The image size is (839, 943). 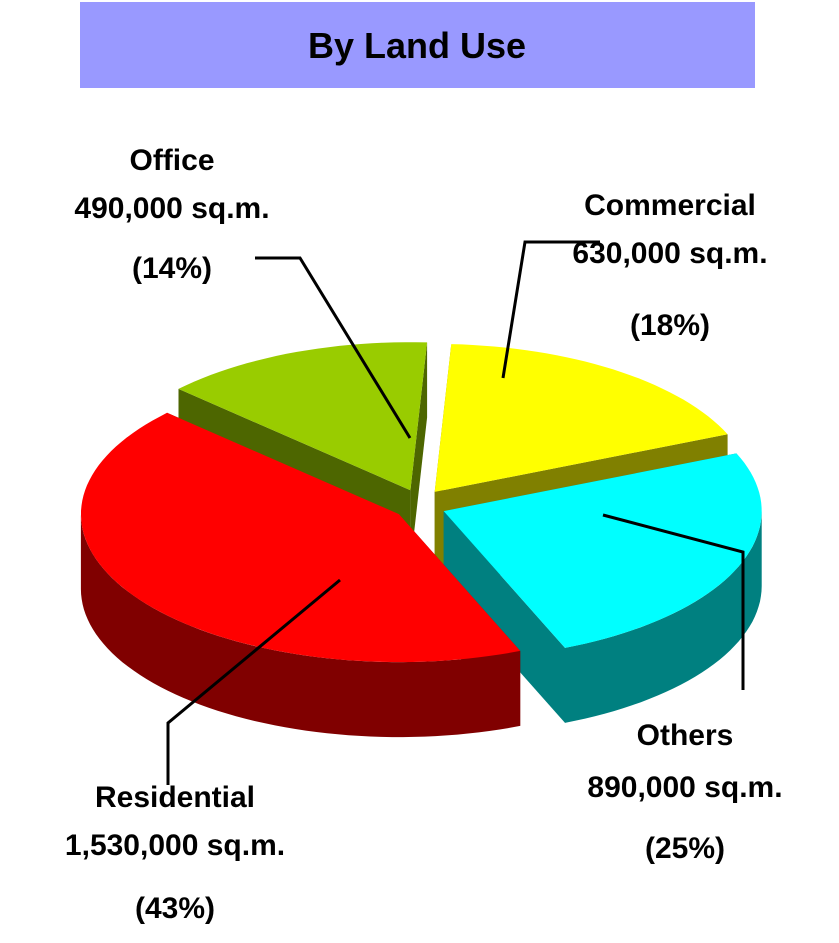 I want to click on percent-label: (25%), so click(x=685, y=848).